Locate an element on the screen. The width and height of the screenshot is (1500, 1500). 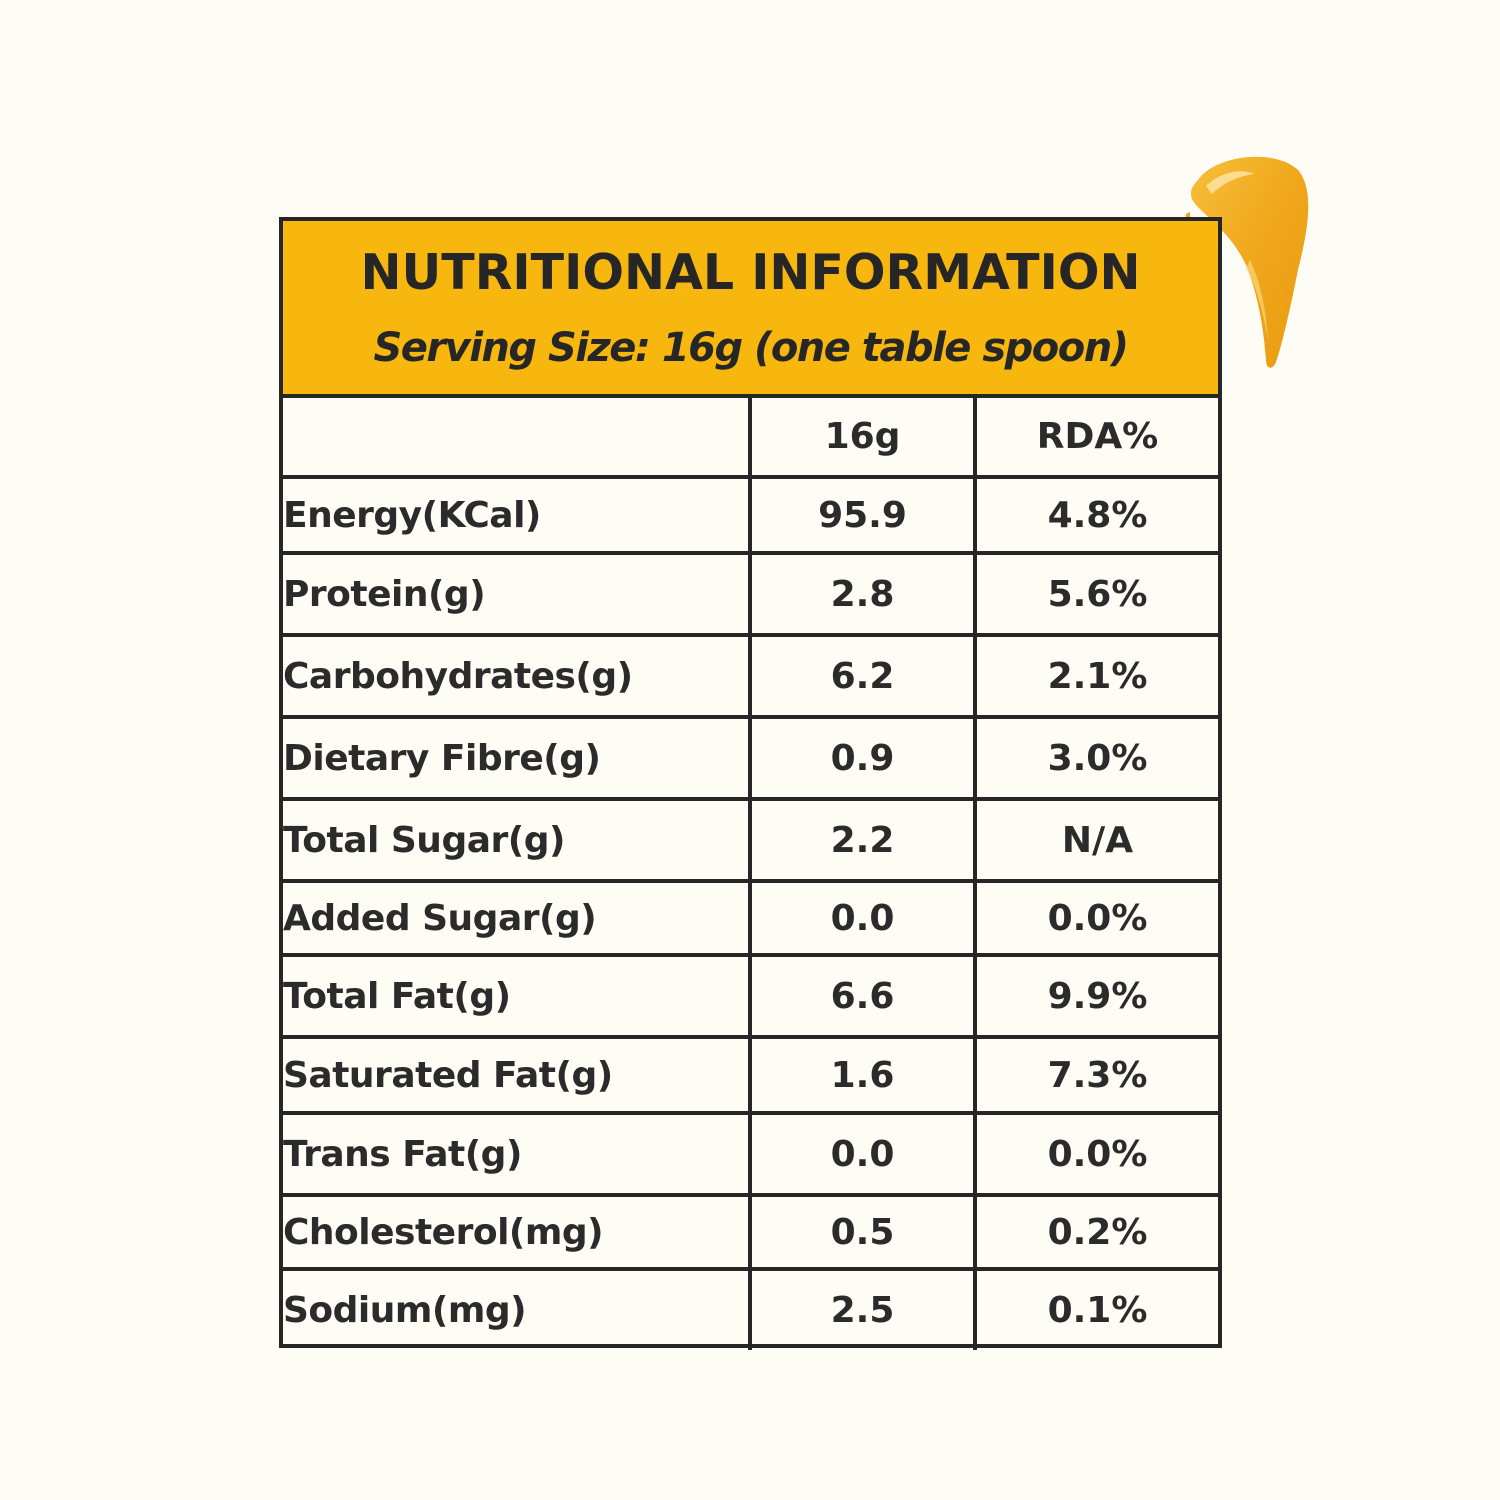
nutrient-rda: N/A is located at coordinates (1095, 840).